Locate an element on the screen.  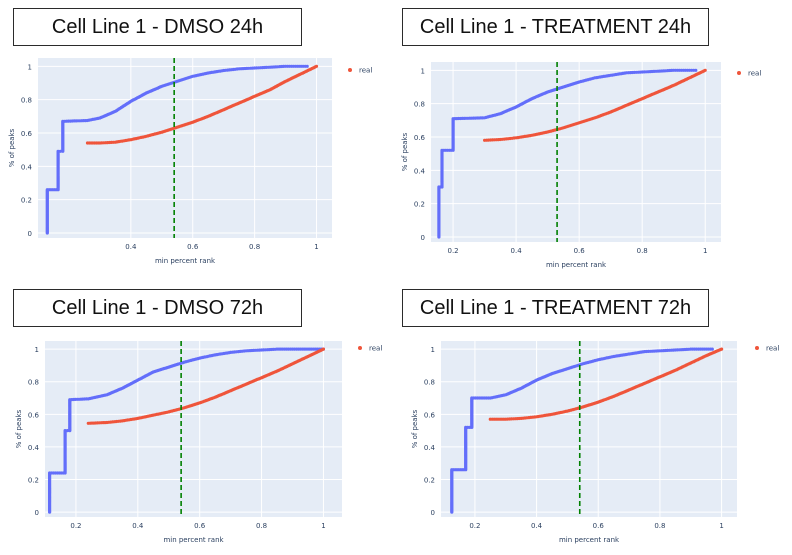
panel-title: Cell Line 1 - DMSO 24h is located at coordinates (157, 27).